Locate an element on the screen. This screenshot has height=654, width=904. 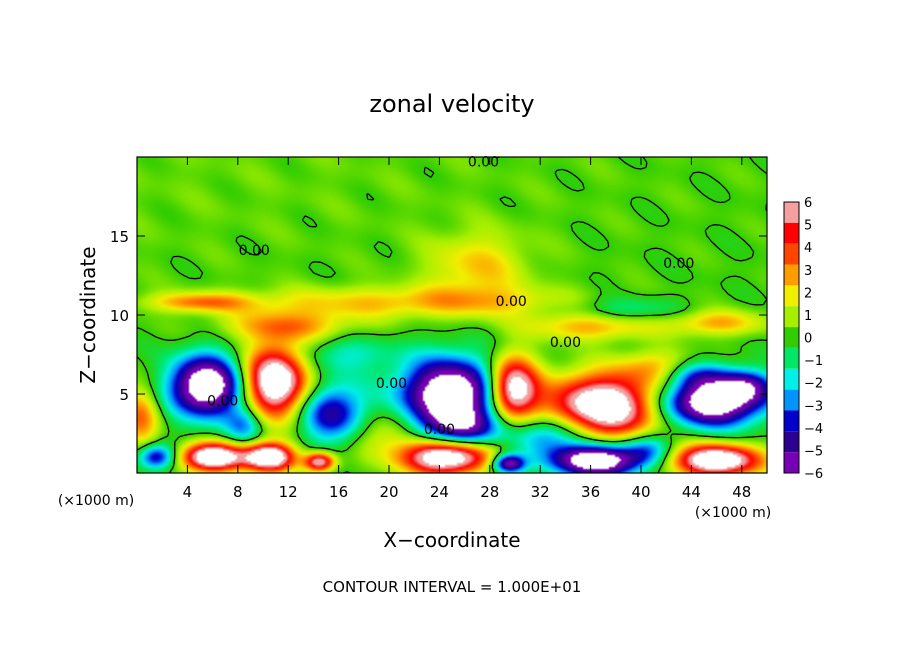
y-tick-label: 5 is located at coordinates (124, 395).